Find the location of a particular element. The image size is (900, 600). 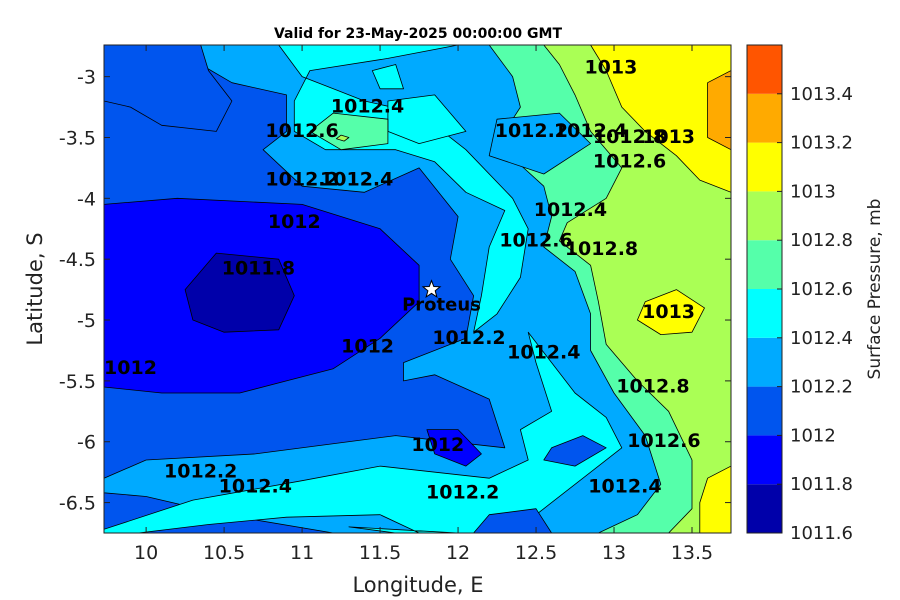

station-marker: Proteus is located at coordinates (441, 297).